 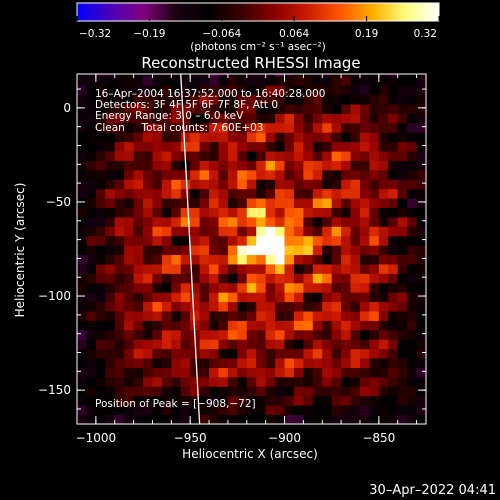 What do you see at coordinates (20, 250) in the screenshot?
I see `y-axis-label: Heliocentric Y (arcsec)` at bounding box center [20, 250].